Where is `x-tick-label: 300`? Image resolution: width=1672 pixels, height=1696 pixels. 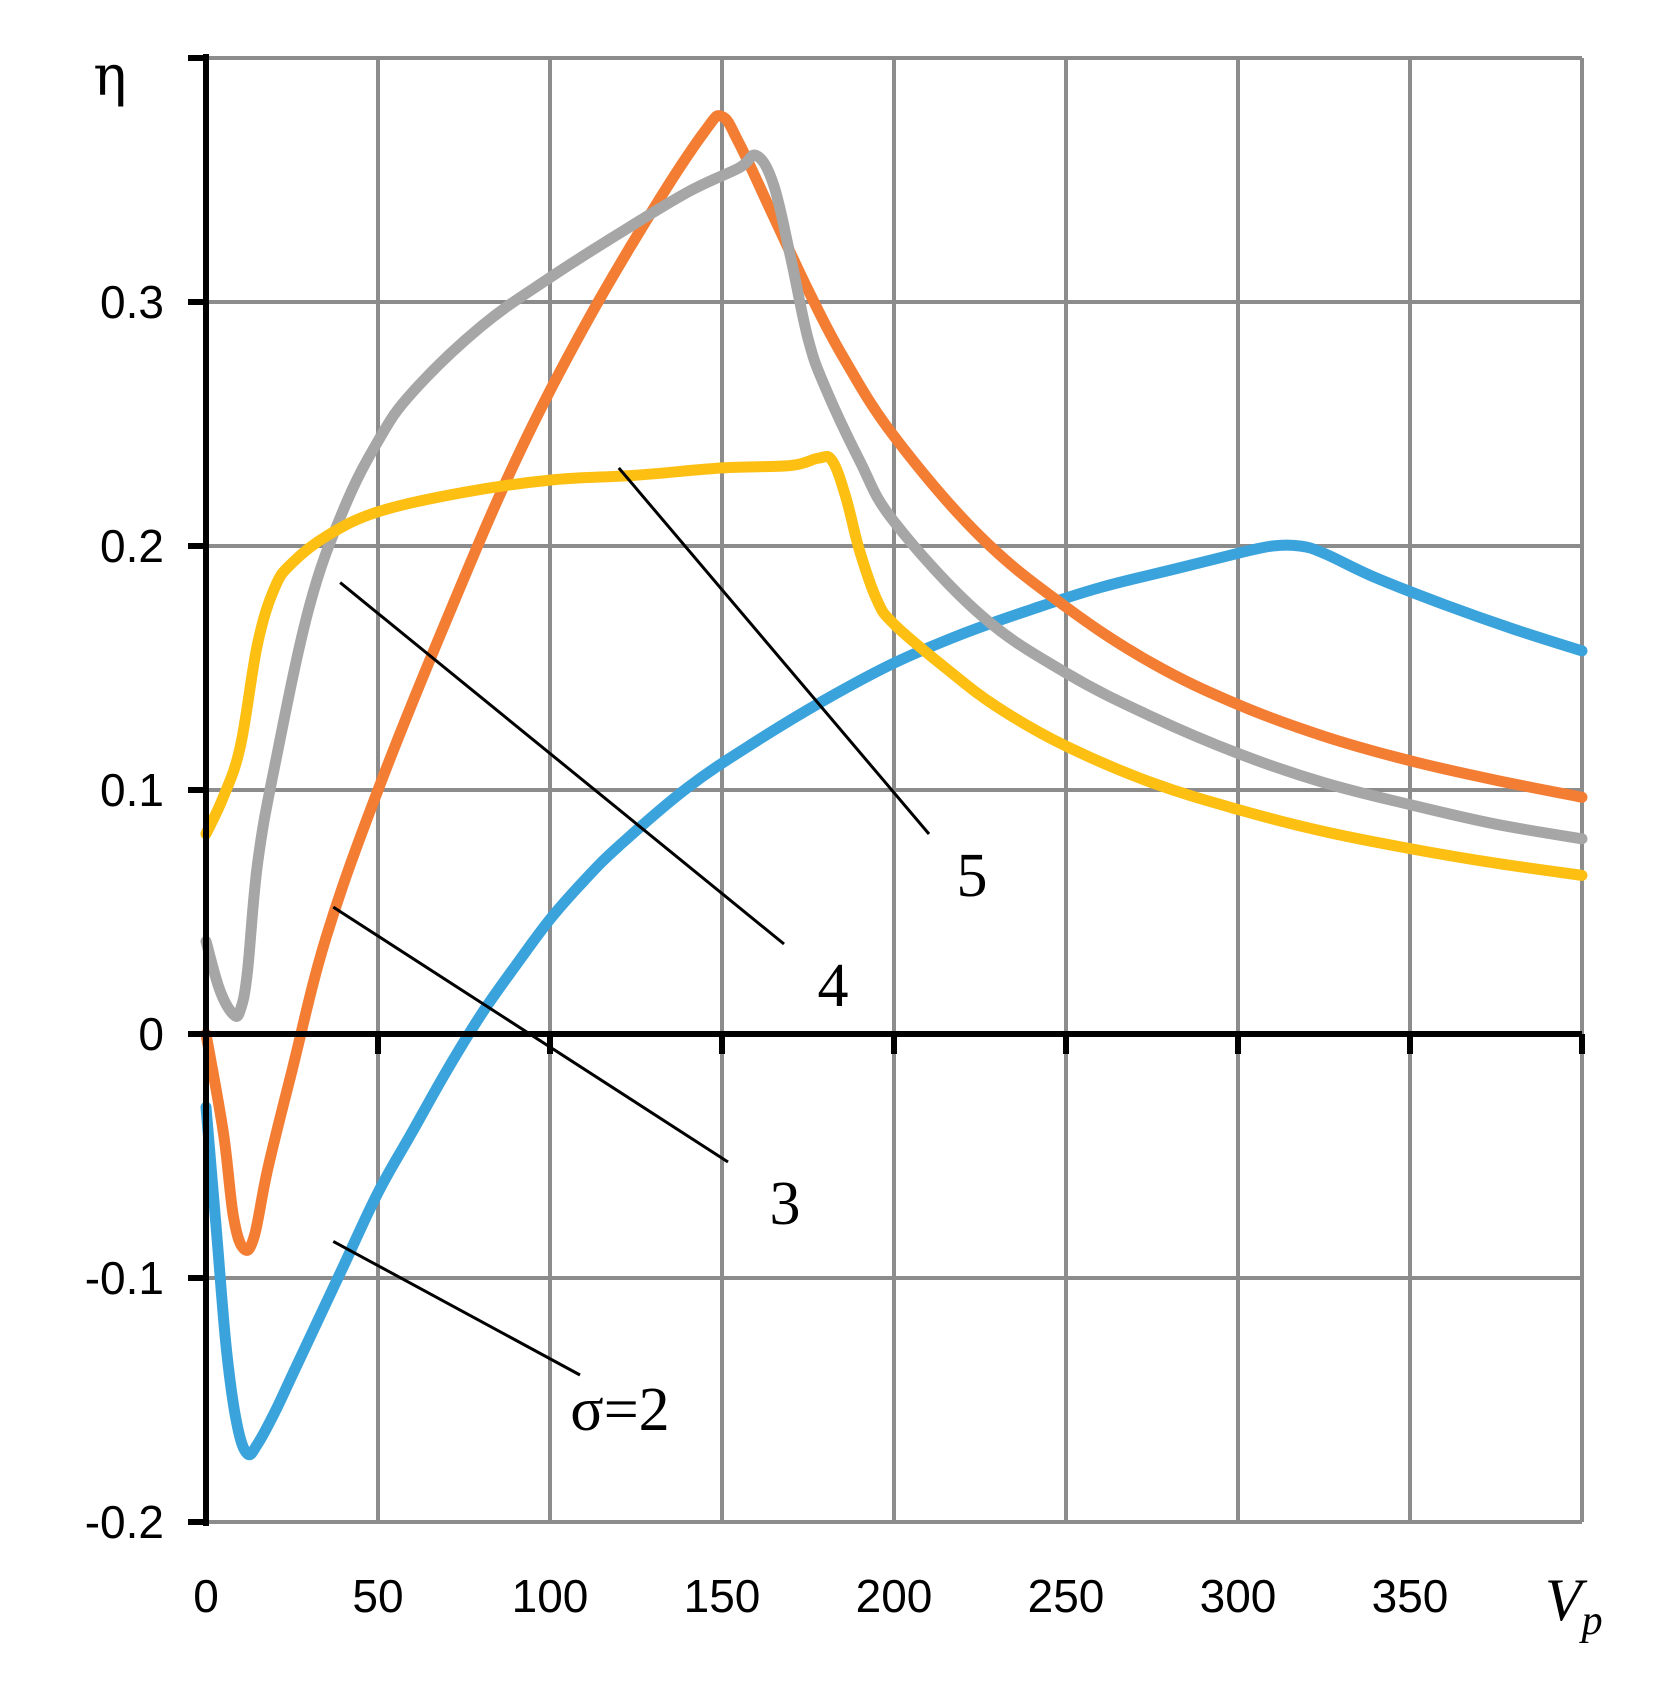 x-tick-label: 300 is located at coordinates (1238, 1596).